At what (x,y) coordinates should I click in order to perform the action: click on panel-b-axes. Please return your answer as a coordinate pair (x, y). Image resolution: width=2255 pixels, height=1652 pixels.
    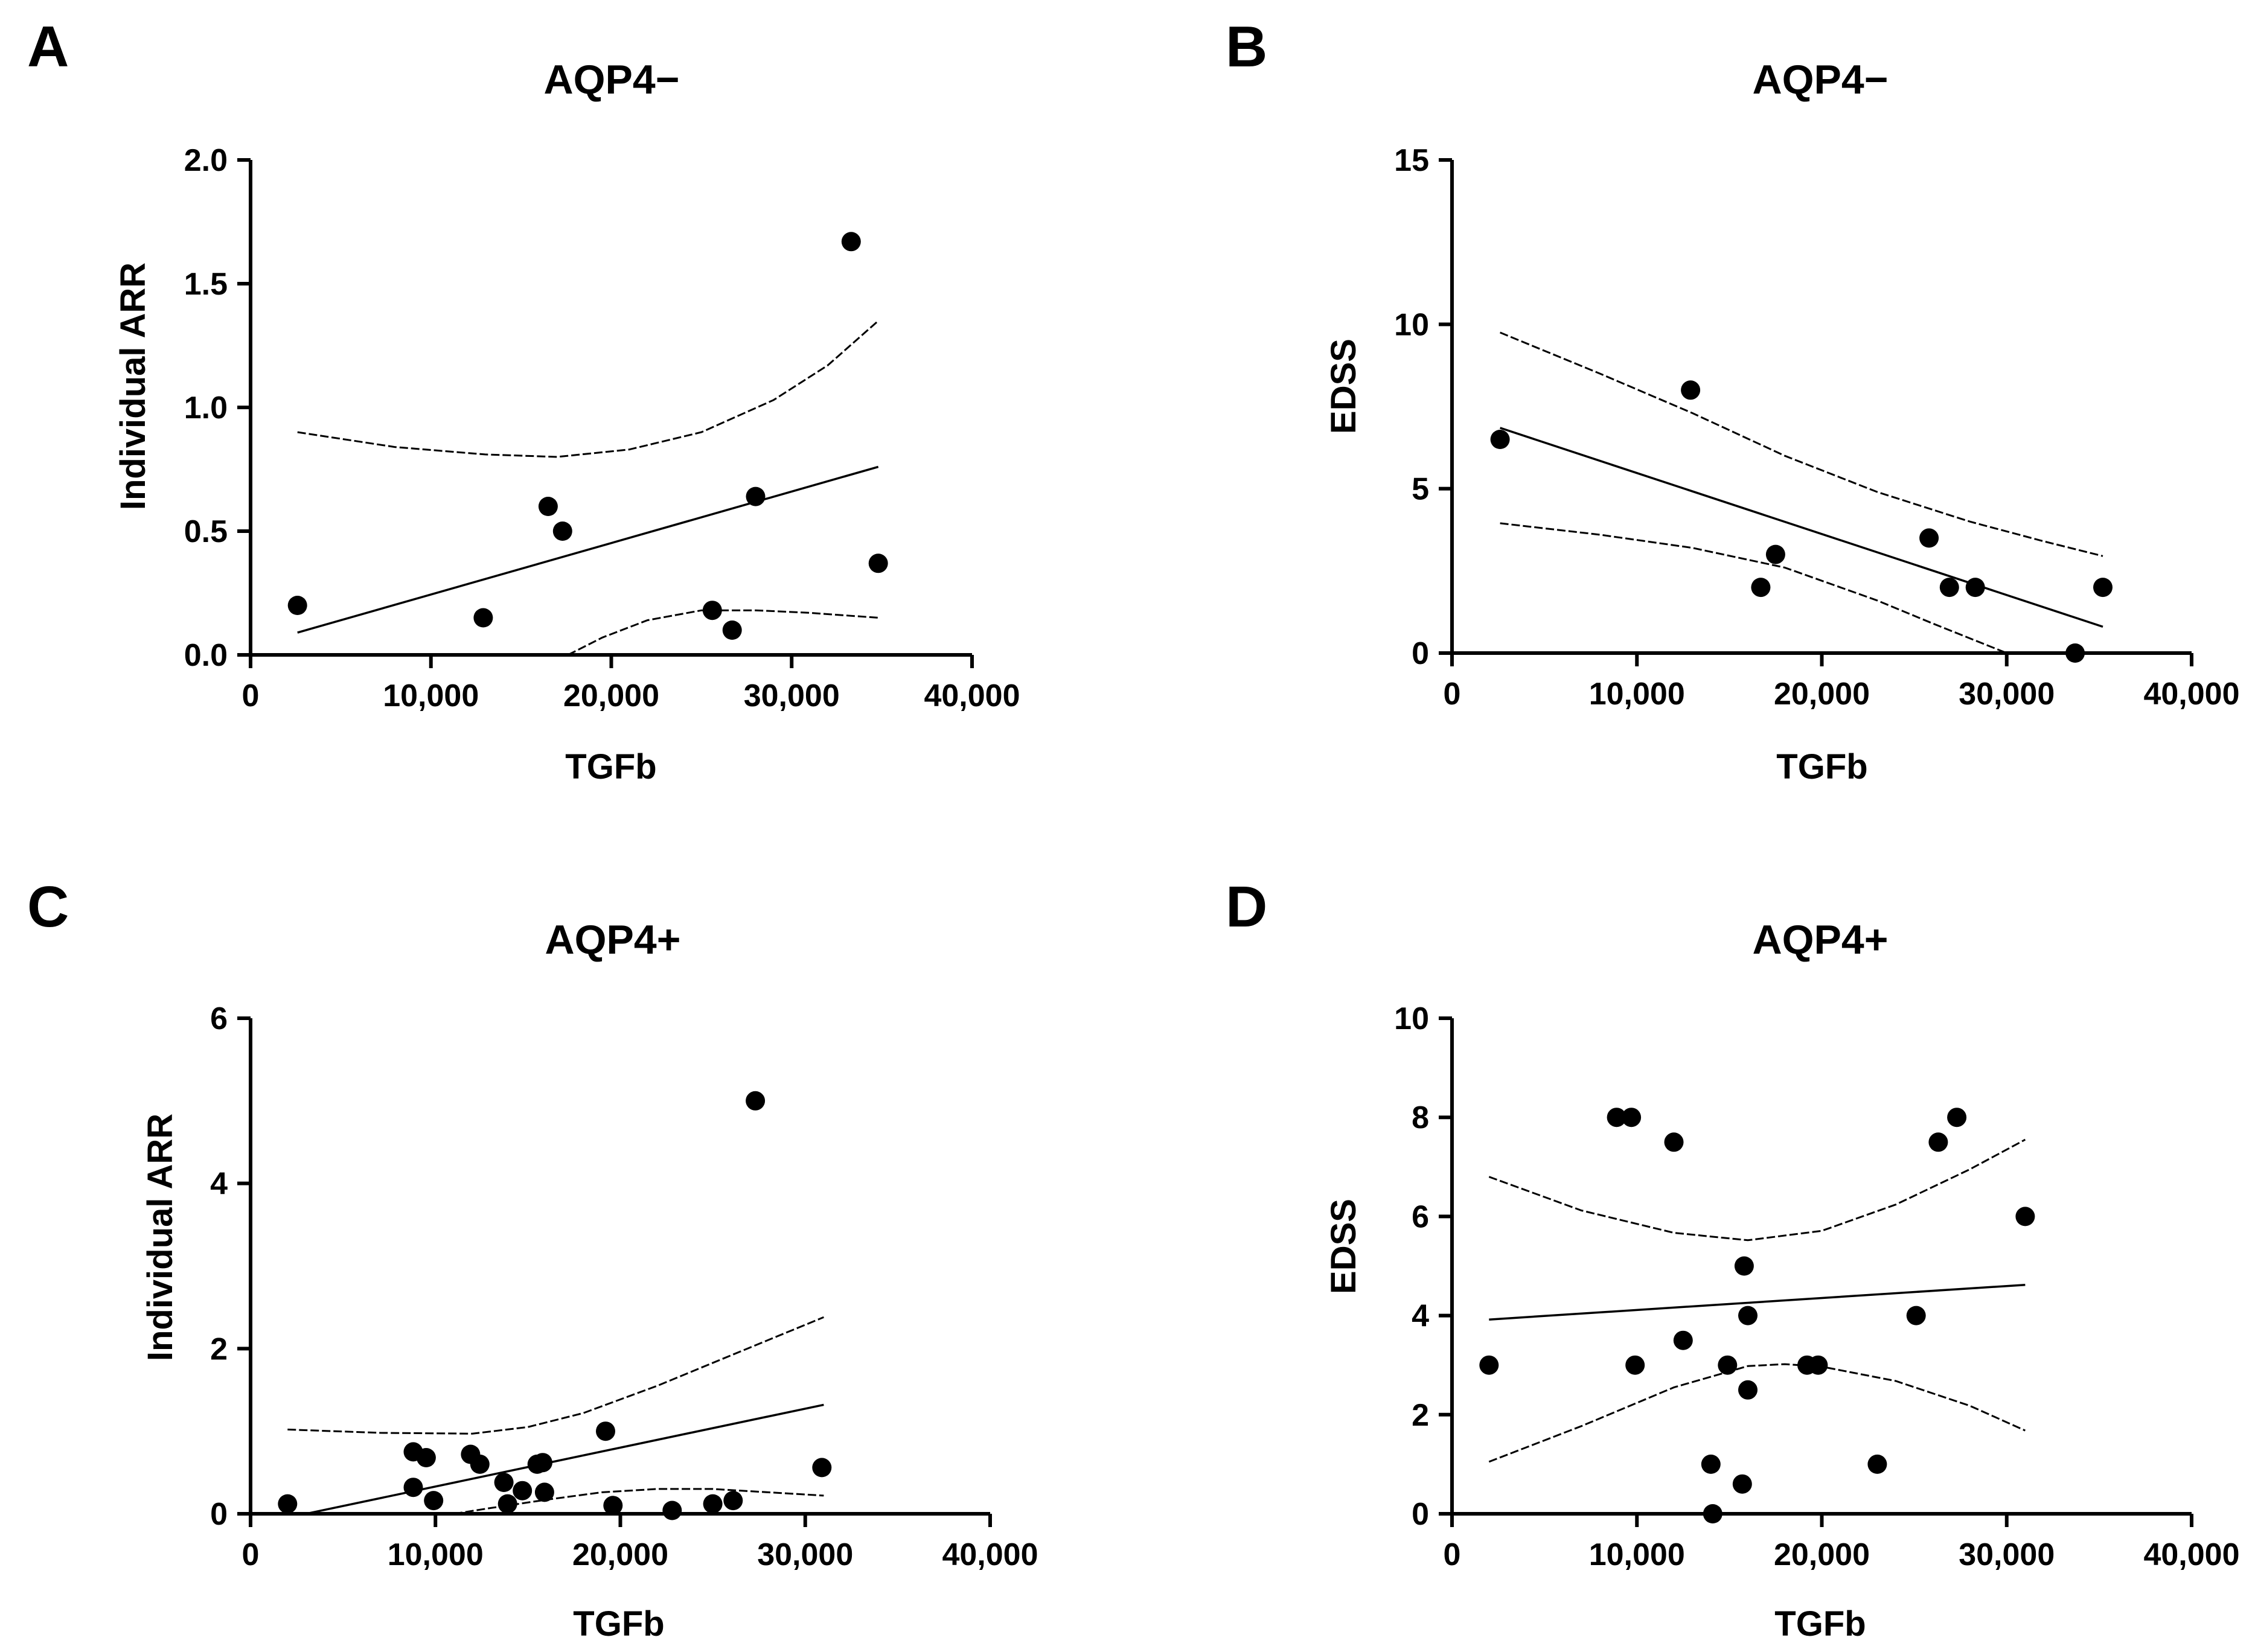
    Looking at the image, I should click on (1821, 407).